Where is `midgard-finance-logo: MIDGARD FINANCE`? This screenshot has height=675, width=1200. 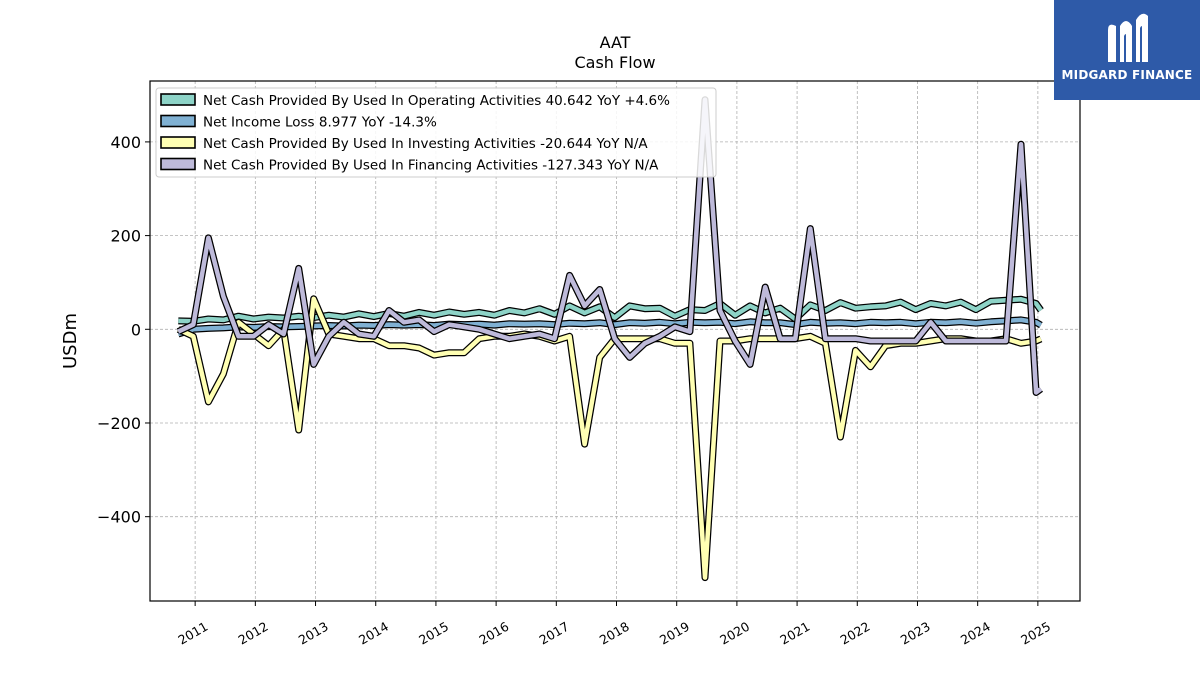 midgard-finance-logo: MIDGARD FINANCE is located at coordinates (1127, 50).